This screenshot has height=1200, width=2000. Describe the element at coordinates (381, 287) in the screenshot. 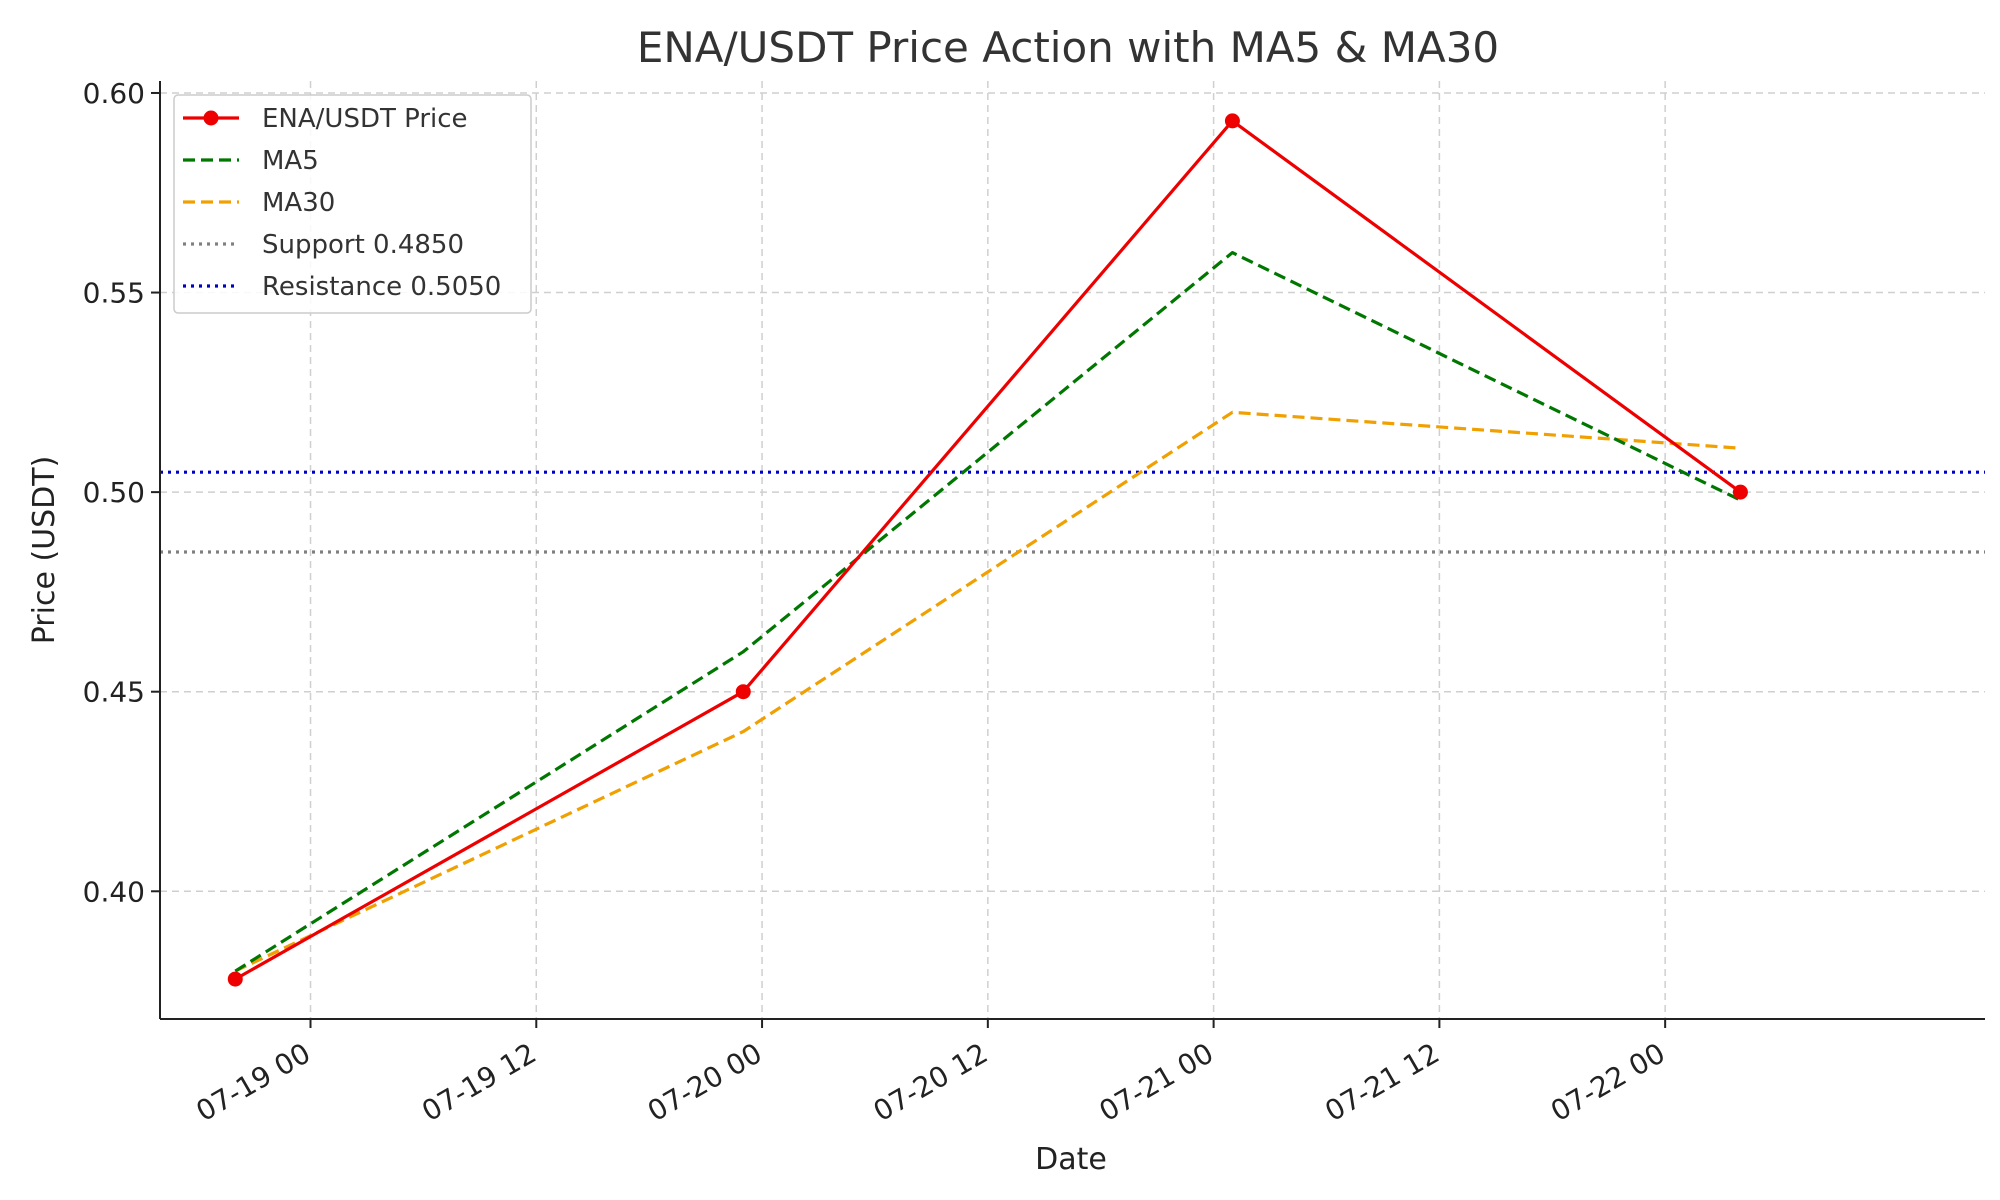

I see `legend-label: Resistance 0.5050` at that location.